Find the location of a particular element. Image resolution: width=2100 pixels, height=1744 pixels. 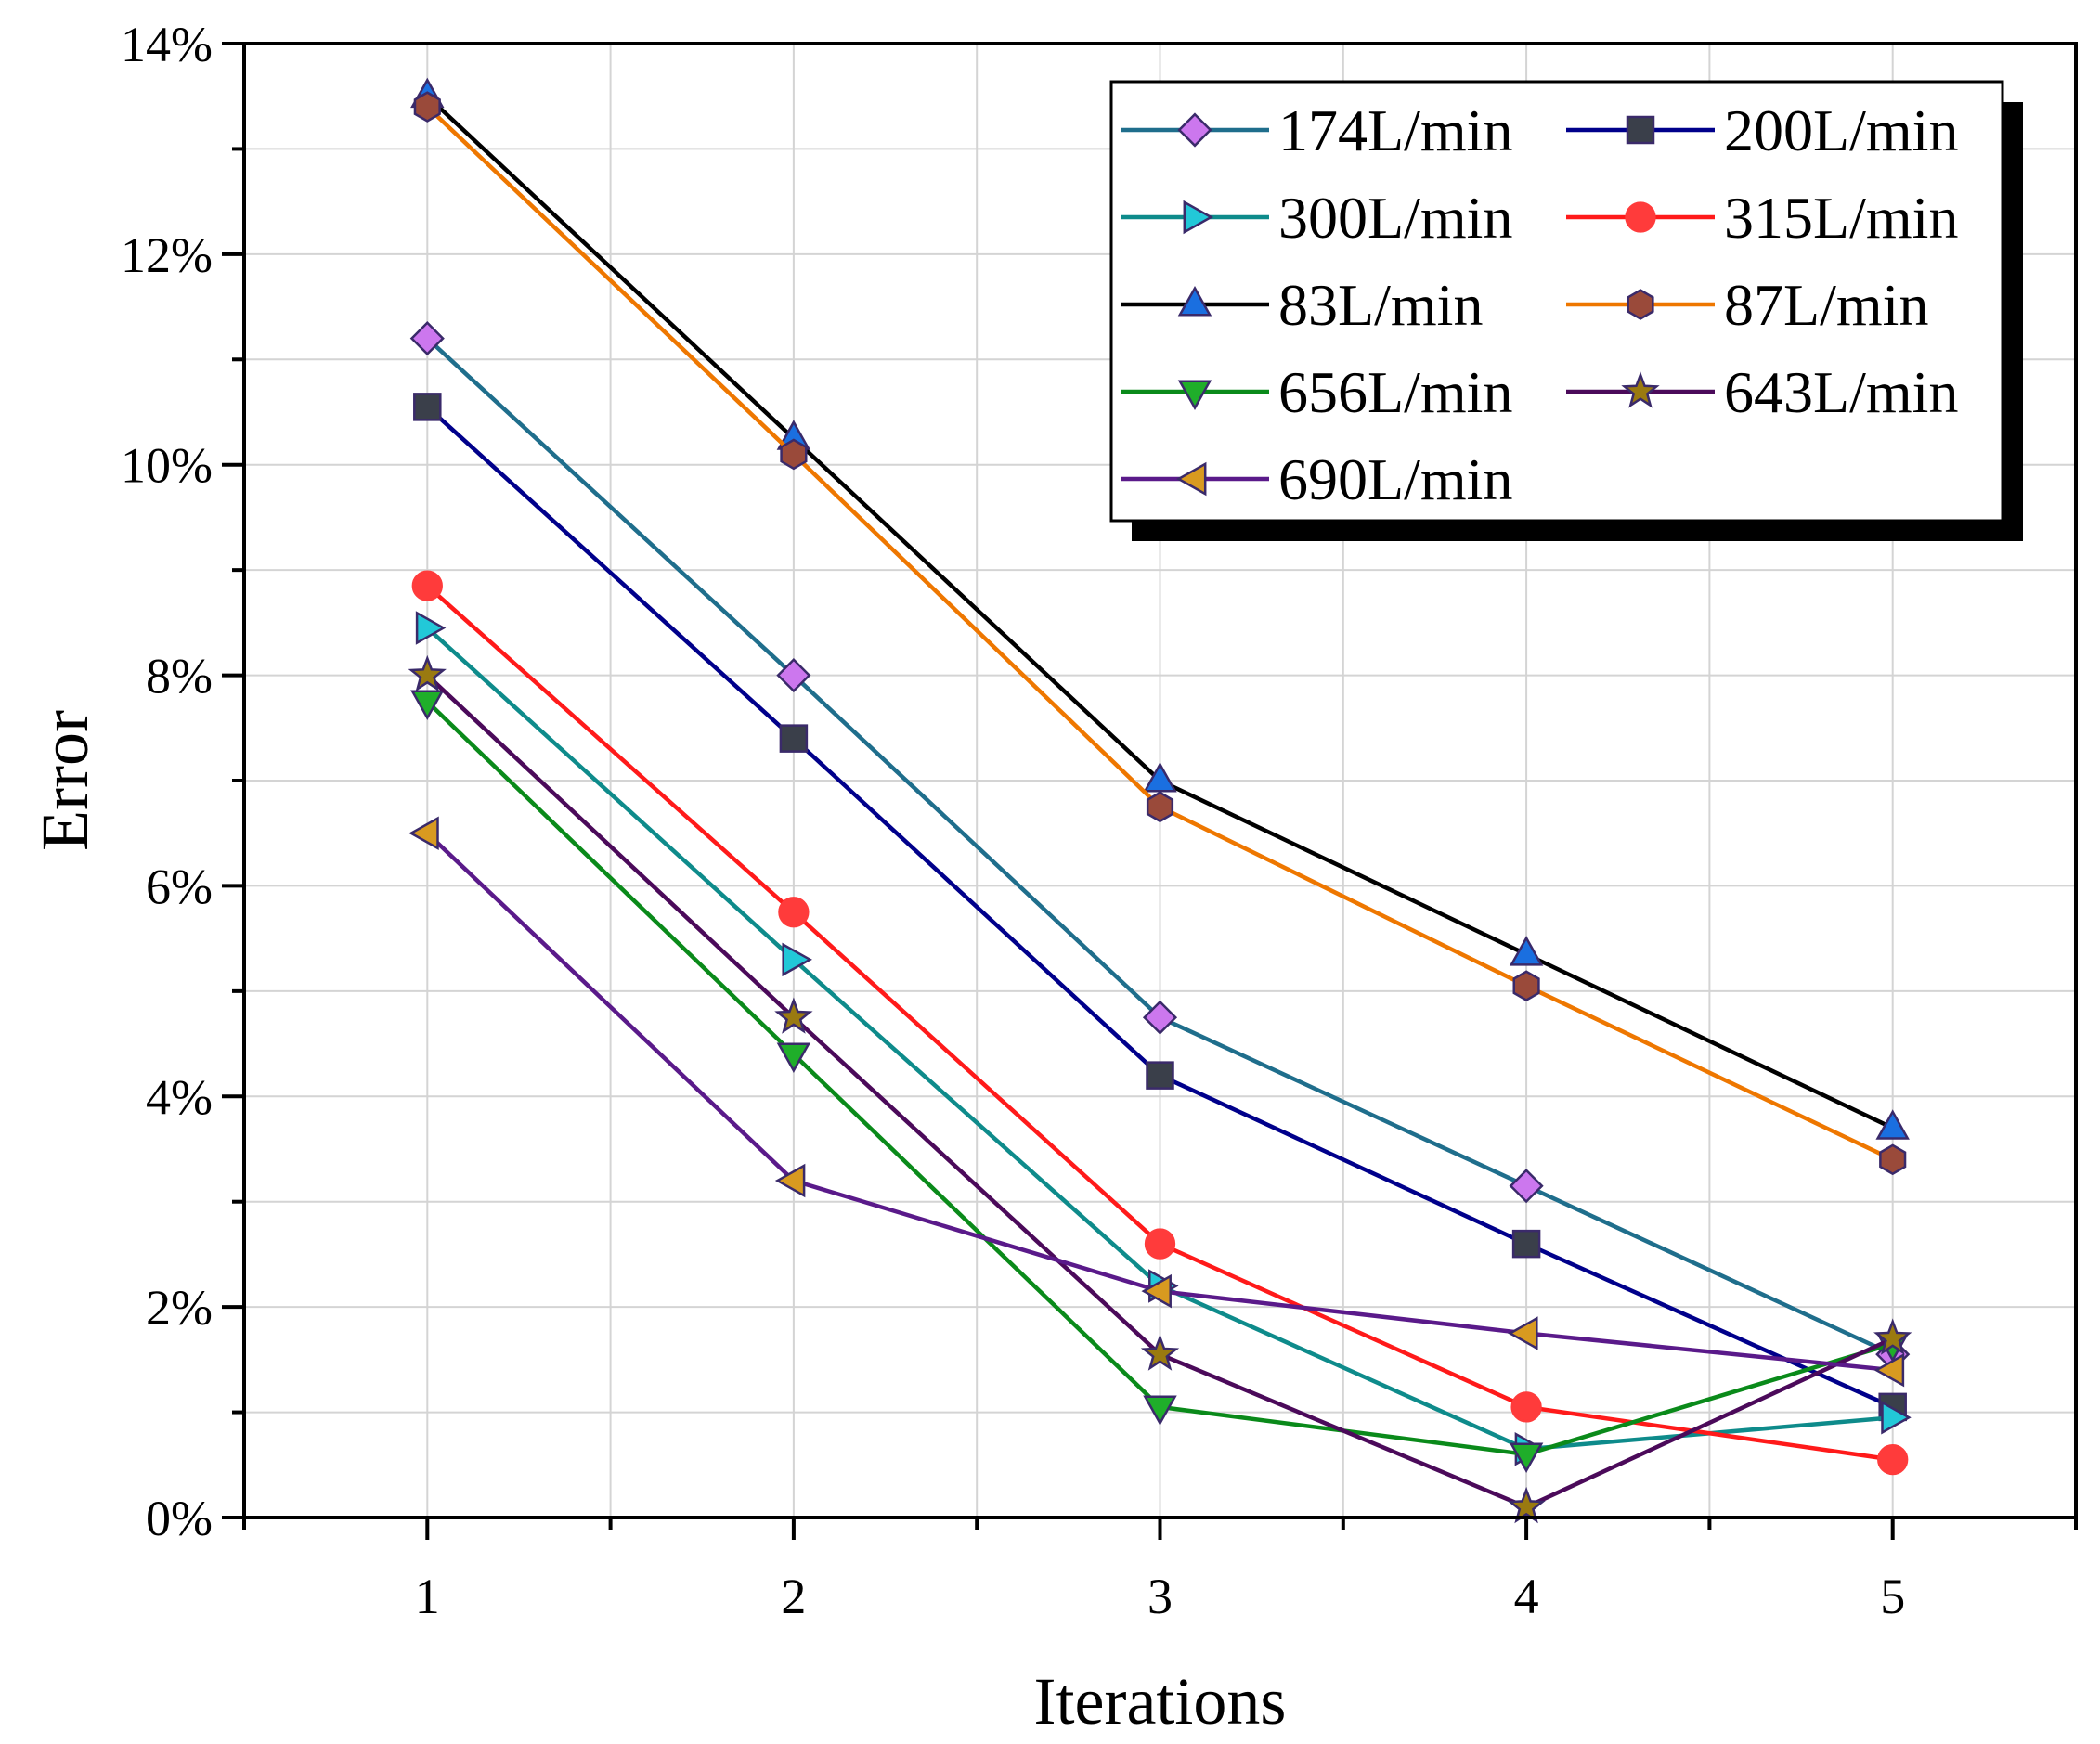

legend-item: 643L/min is located at coordinates (1762, 392).